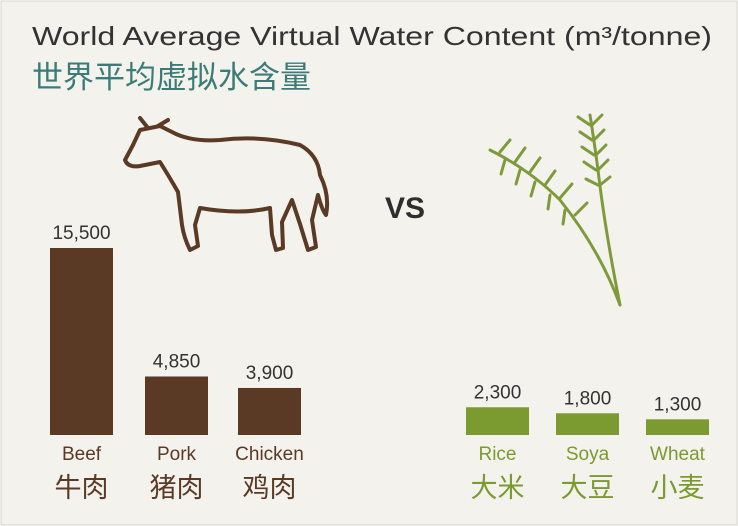  Describe the element at coordinates (177, 362) in the screenshot. I see `value-label: 4,850` at that location.